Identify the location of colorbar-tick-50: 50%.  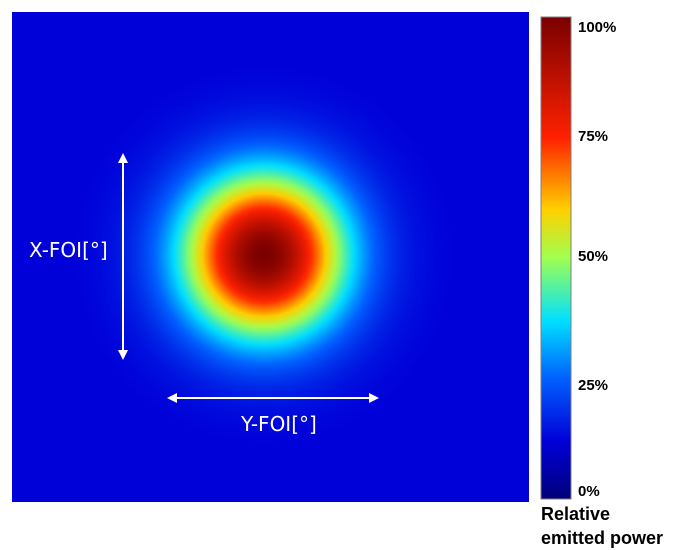
(593, 256).